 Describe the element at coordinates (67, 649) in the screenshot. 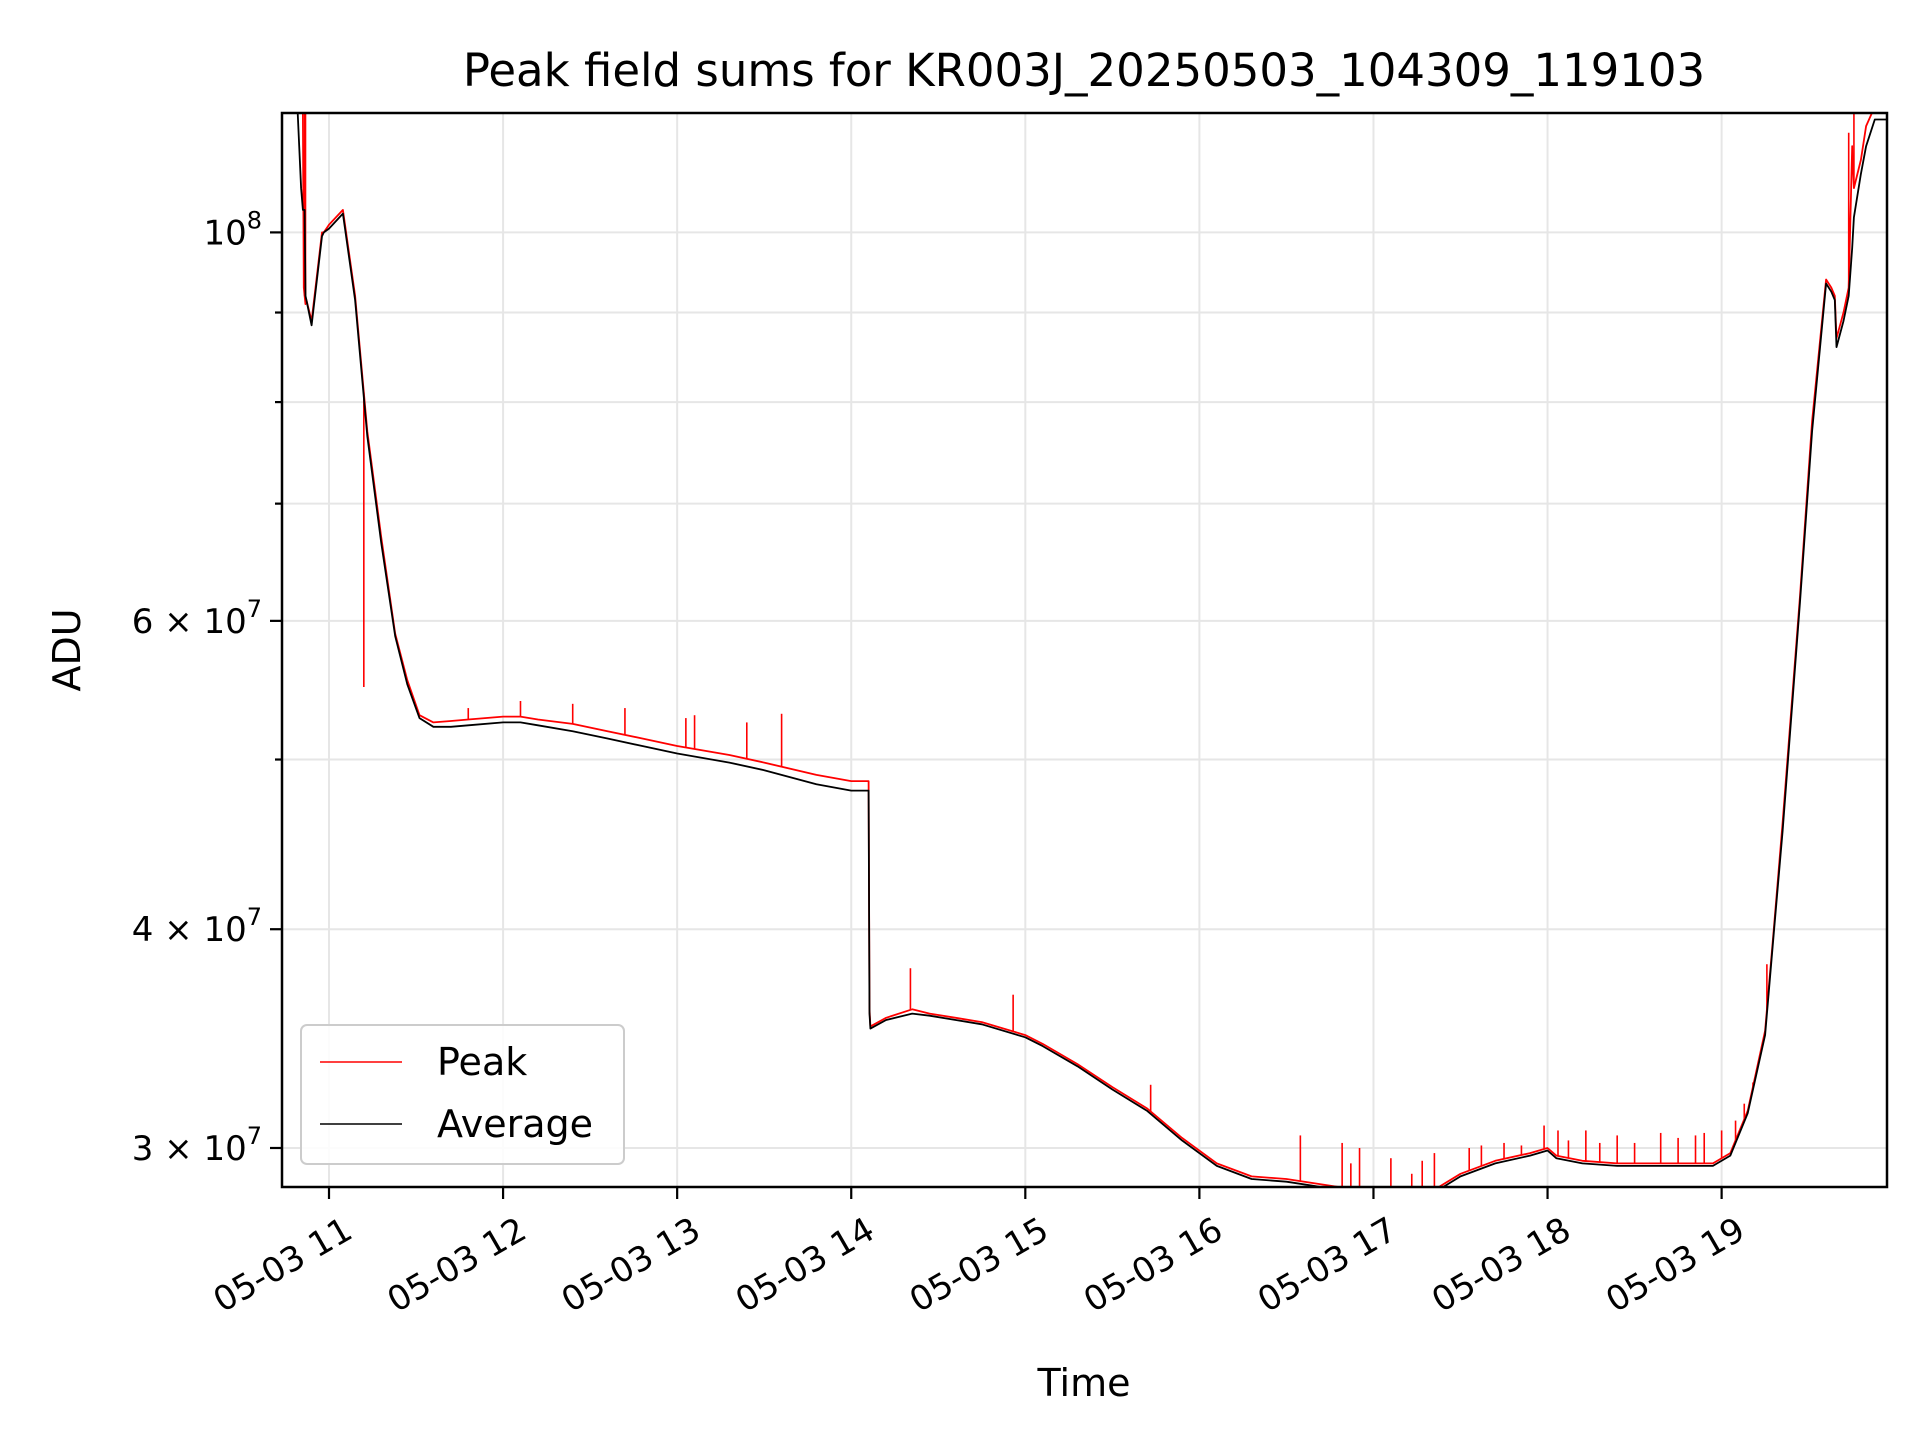

I see `y-axis-label: ADU` at that location.